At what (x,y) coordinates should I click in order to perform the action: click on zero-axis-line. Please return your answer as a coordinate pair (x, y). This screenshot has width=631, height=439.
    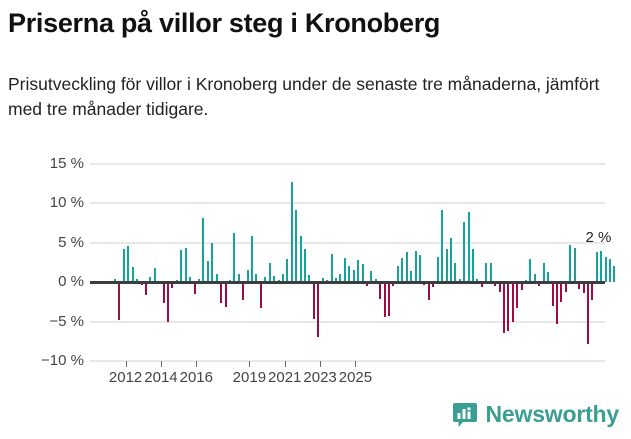
    Looking at the image, I should click on (347, 282).